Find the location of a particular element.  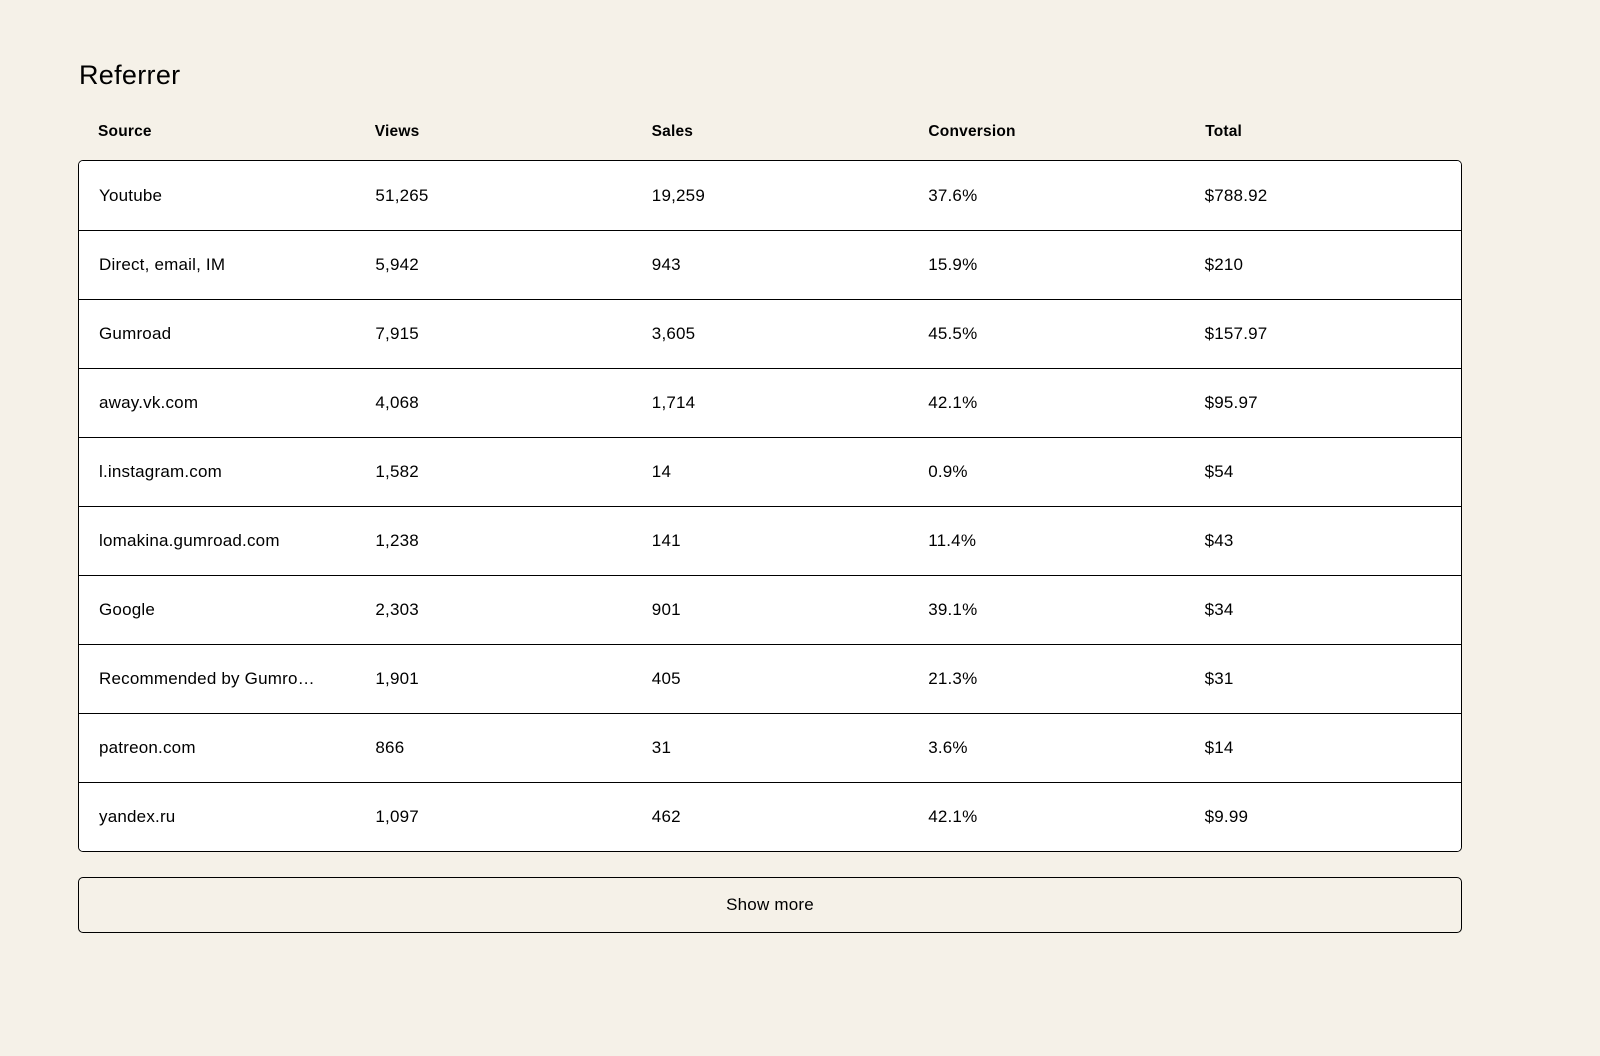

cell-sales: 462 is located at coordinates (666, 816).